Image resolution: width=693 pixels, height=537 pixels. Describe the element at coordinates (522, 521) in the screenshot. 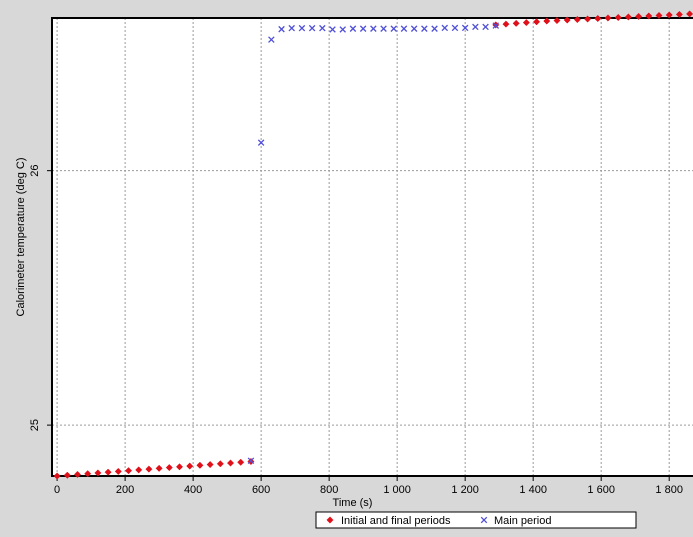

I see `legend-label-main-period: Main period` at that location.